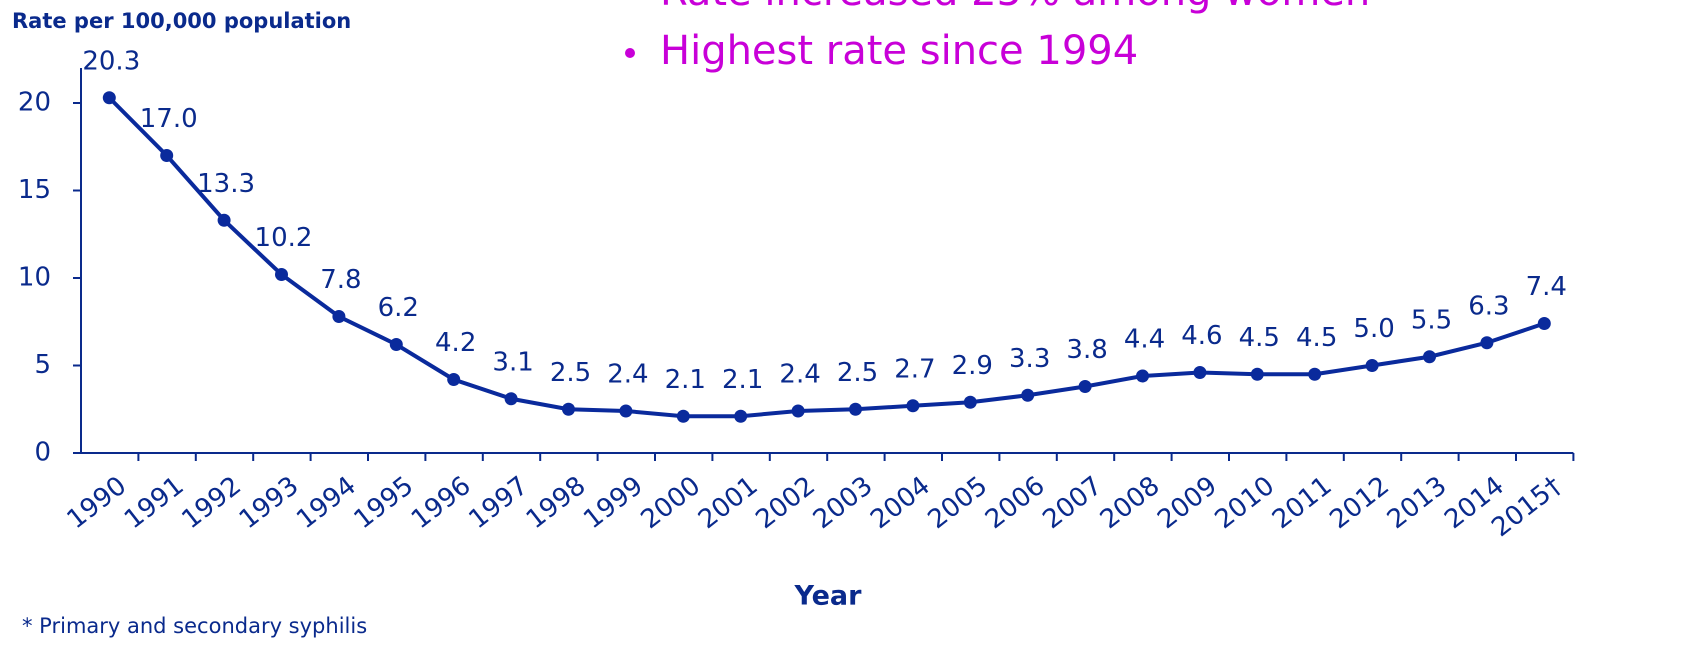 The height and width of the screenshot is (657, 1690). Describe the element at coordinates (1015, 503) in the screenshot. I see `x-tick-label: 2006` at that location.